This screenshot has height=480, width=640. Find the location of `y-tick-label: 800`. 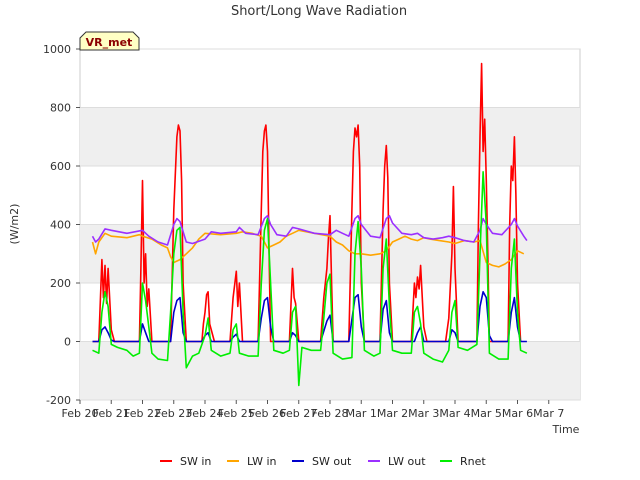

y-tick-label: 800 is located at coordinates (60, 108).